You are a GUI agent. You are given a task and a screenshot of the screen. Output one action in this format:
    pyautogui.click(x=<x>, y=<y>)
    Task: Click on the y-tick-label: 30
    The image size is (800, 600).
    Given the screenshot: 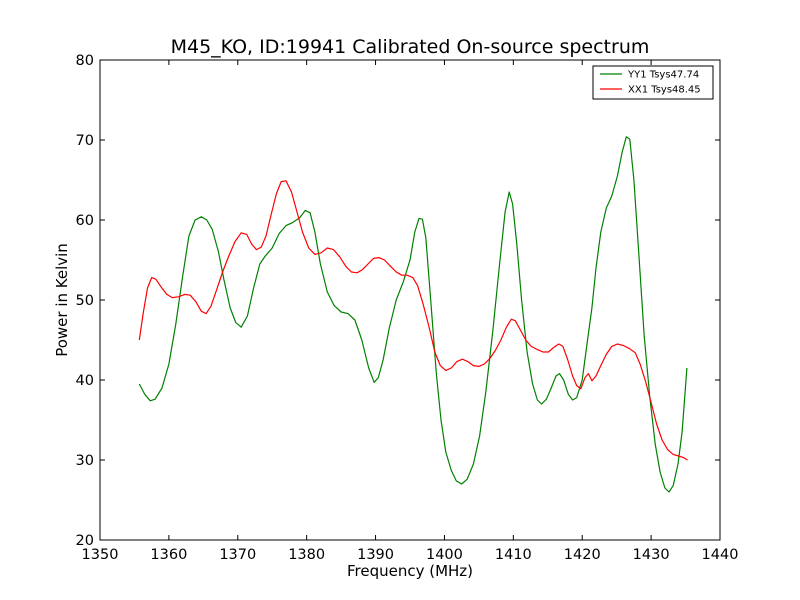 What is the action you would take?
    pyautogui.click(x=85, y=461)
    